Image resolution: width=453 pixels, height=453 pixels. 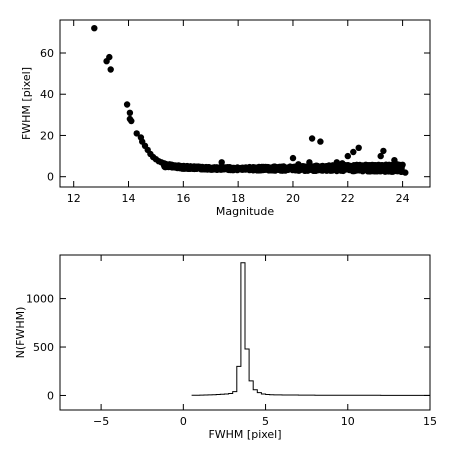 I want to click on scatter-x-tick-label: 20, so click(x=293, y=198).